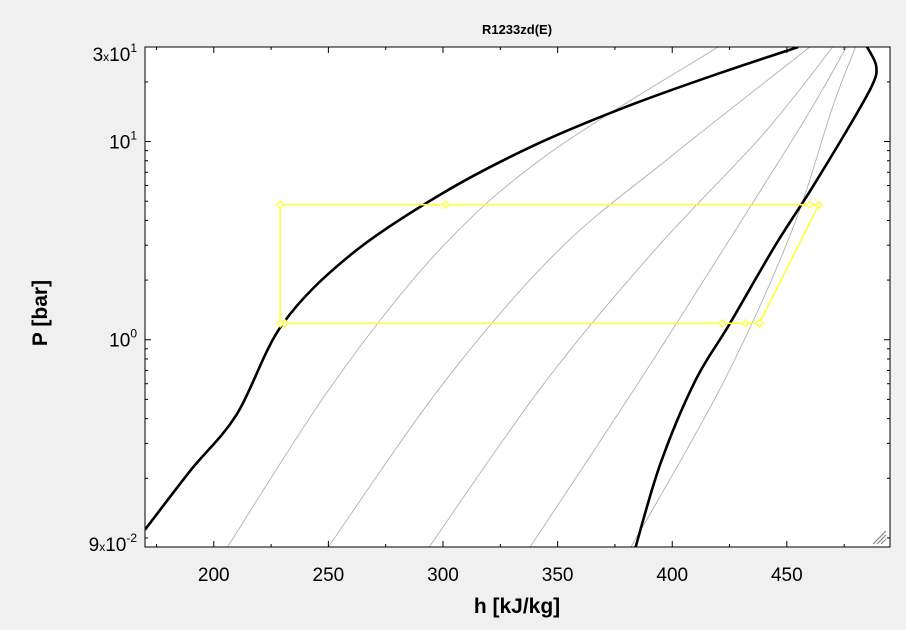 The height and width of the screenshot is (630, 906). Describe the element at coordinates (214, 575) in the screenshot. I see `x-tick-label: 200` at that location.